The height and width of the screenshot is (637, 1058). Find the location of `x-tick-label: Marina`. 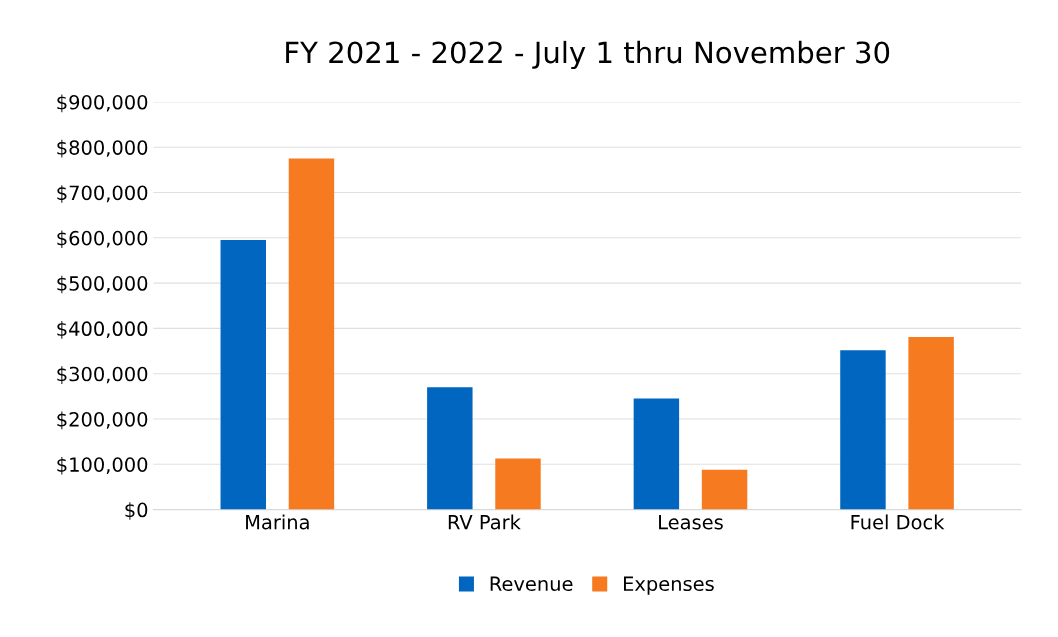

x-tick-label: Marina is located at coordinates (277, 522).